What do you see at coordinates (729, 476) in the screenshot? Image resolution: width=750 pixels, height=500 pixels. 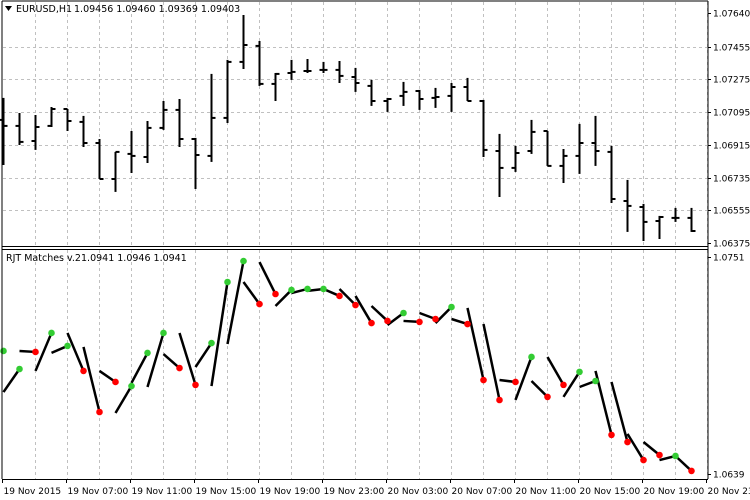 I see `indicator-label: 1.0639` at bounding box center [729, 476].